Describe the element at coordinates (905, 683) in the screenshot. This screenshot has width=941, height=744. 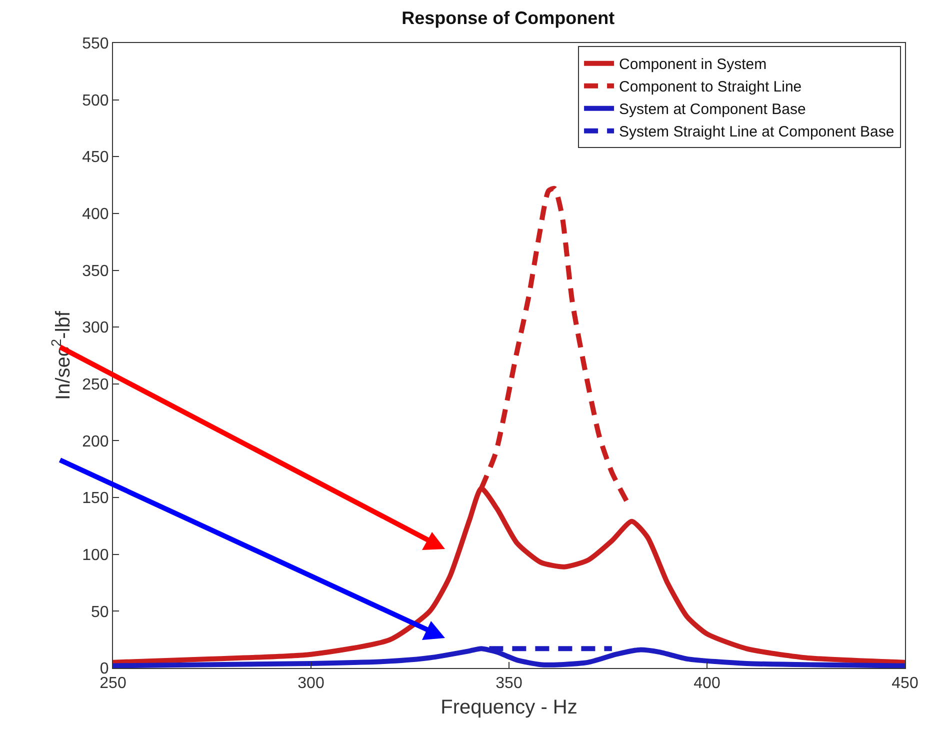
I see `x-tick-label: 450` at that location.